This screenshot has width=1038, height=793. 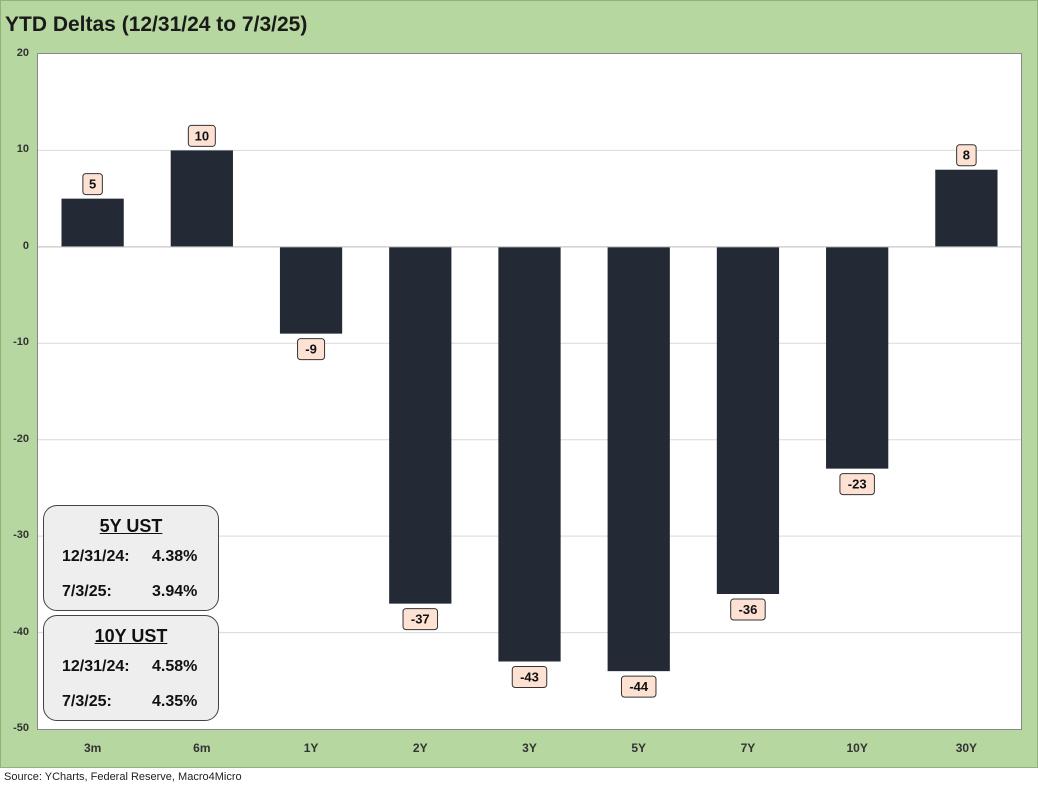 I want to click on y-tick-label: 10, so click(x=22, y=149).